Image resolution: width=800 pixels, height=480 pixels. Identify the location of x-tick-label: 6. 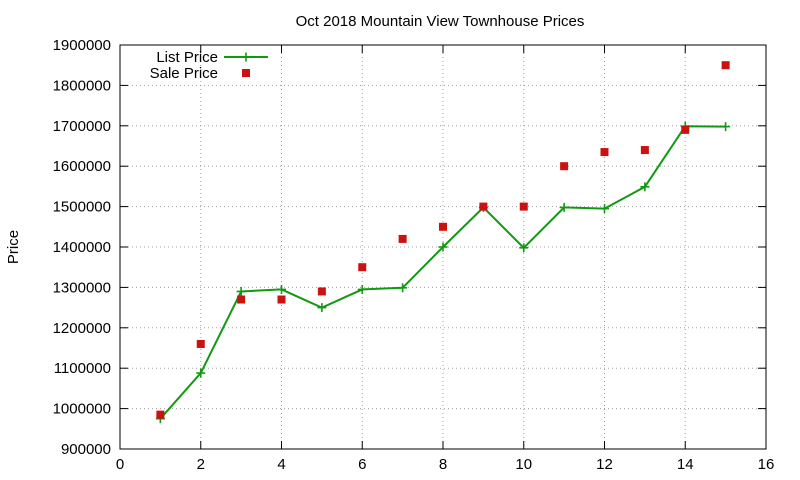
(362, 464).